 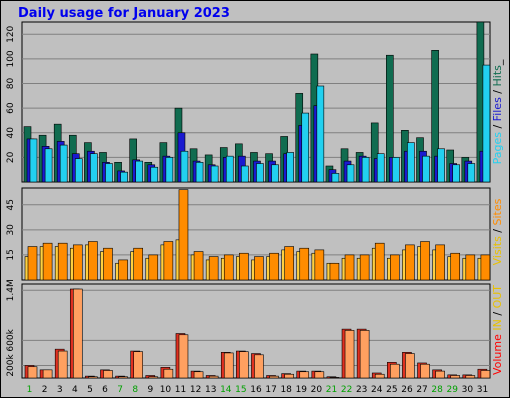 What do you see at coordinates (45, 390) in the screenshot?
I see `day-label: 2` at bounding box center [45, 390].